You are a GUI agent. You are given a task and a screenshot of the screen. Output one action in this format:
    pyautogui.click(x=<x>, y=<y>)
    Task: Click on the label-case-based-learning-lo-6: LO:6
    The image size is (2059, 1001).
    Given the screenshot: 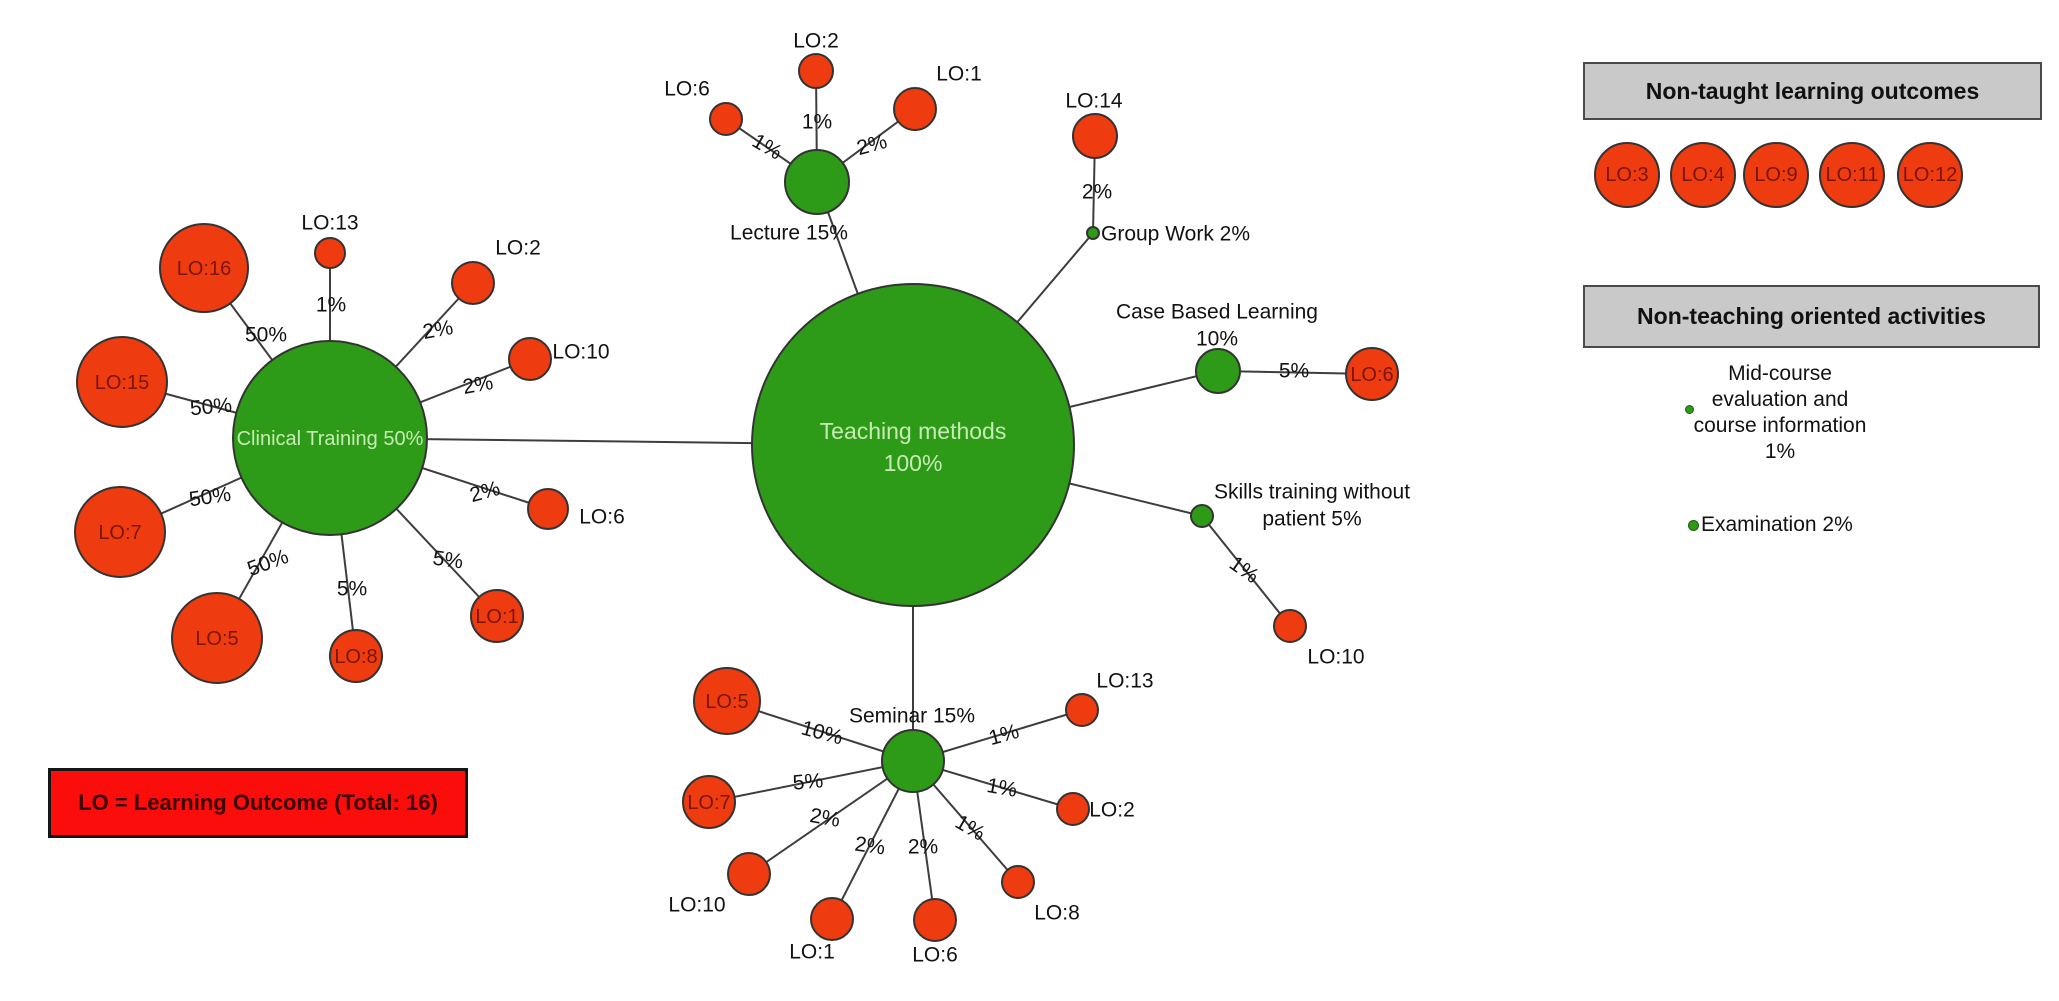 What is the action you would take?
    pyautogui.click(x=1371, y=375)
    